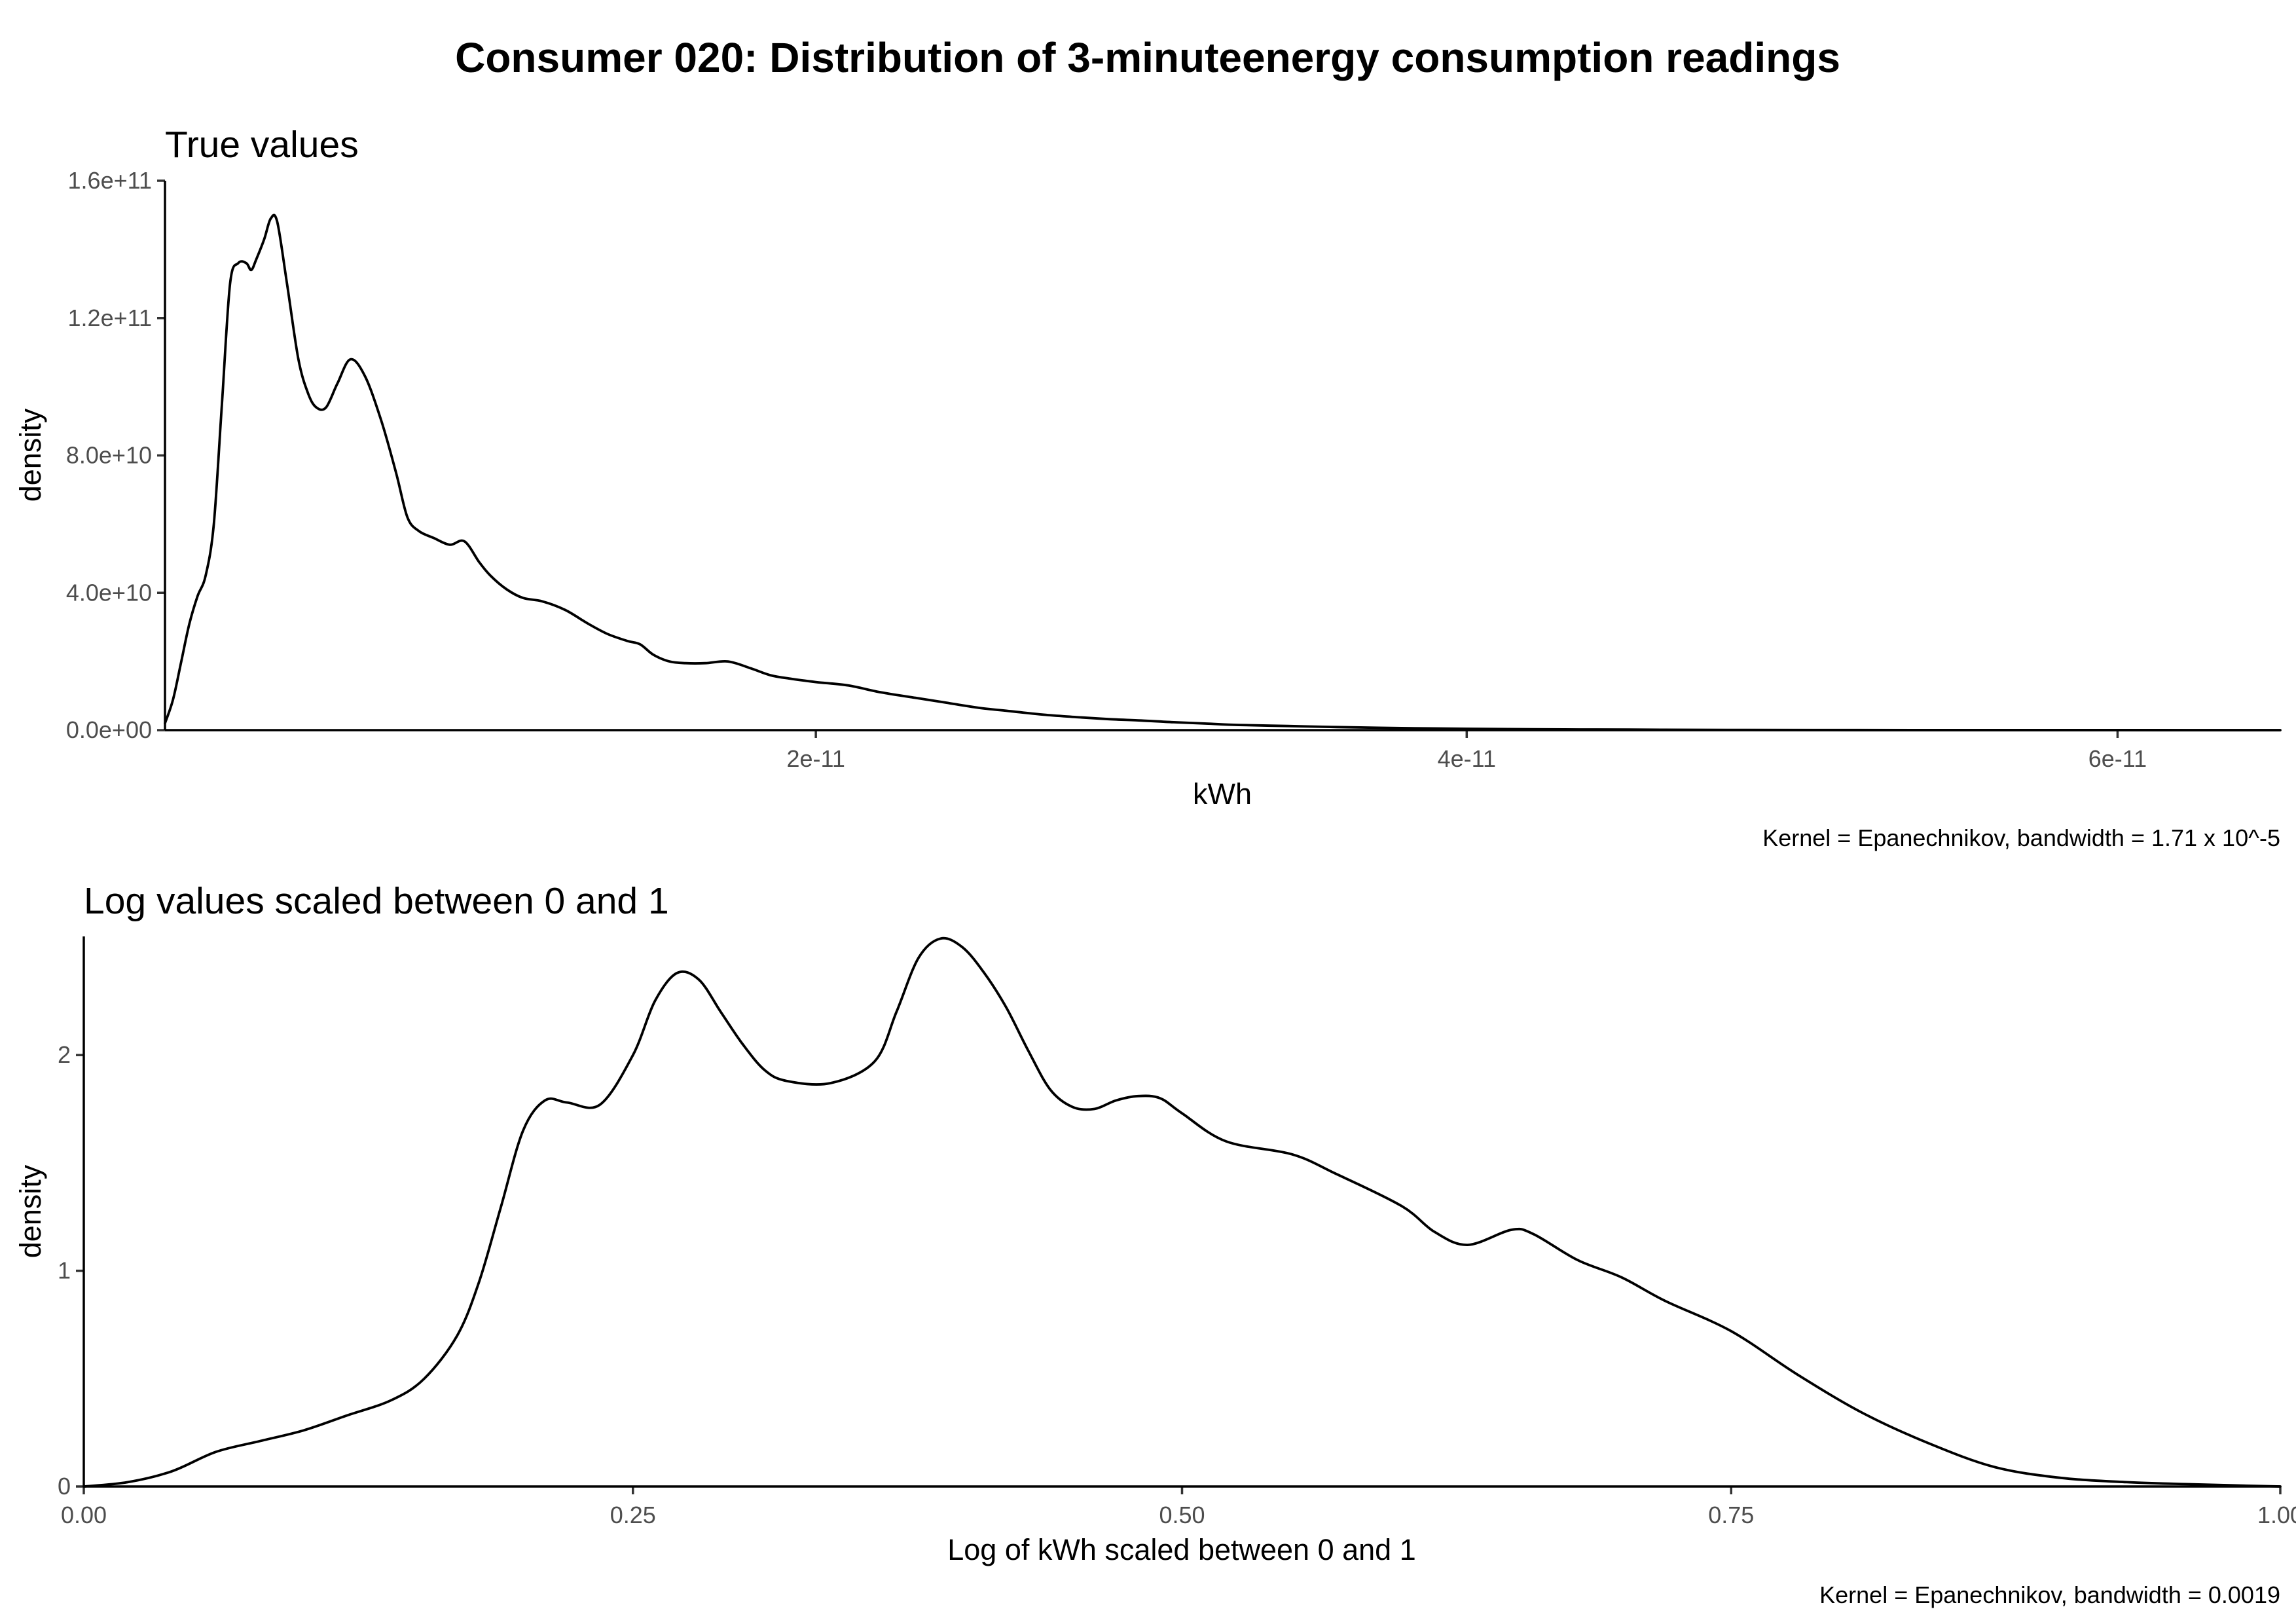 Image resolution: width=2296 pixels, height=1624 pixels. What do you see at coordinates (64, 1054) in the screenshot?
I see `y-tick-label: 2` at bounding box center [64, 1054].